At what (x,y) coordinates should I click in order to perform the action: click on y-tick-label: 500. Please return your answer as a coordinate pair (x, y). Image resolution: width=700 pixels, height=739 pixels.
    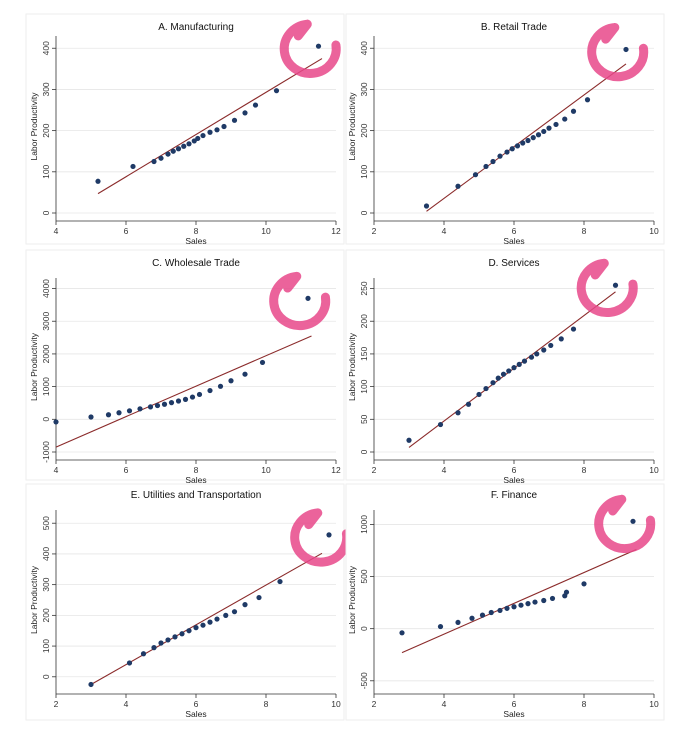
    Looking at the image, I should click on (364, 576).